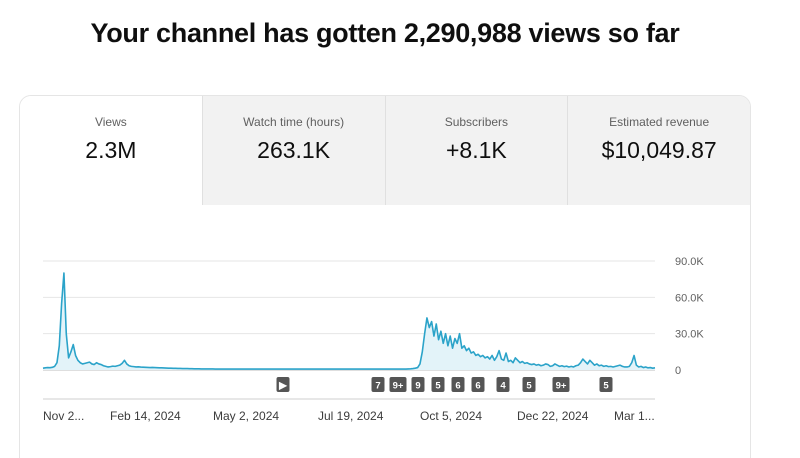 The width and height of the screenshot is (800, 458). I want to click on event-marker-label: 7, so click(377, 386).